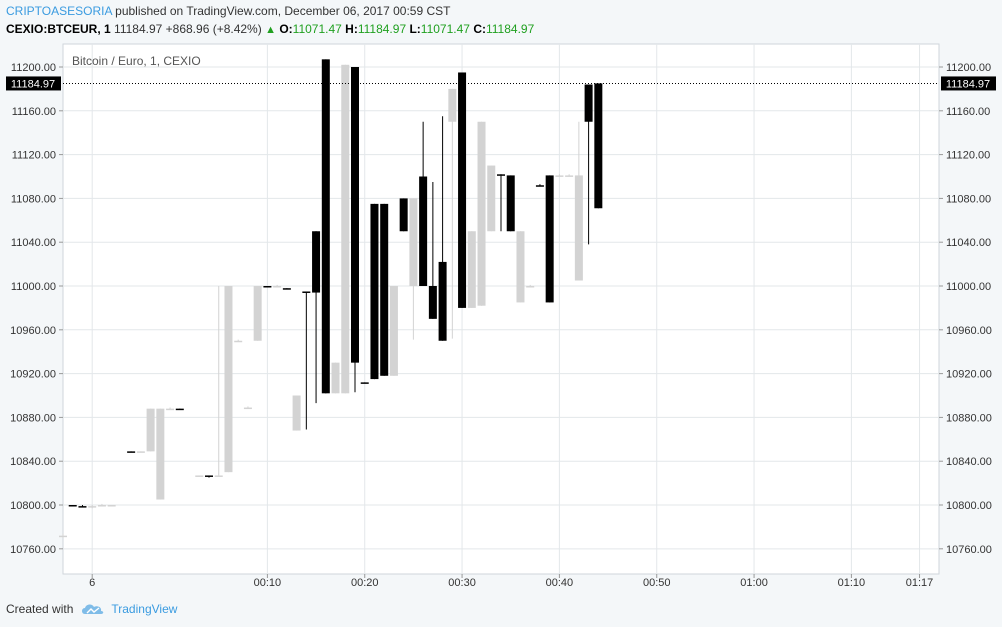  I want to click on last-price-label-left: 11184.97, so click(33, 84).